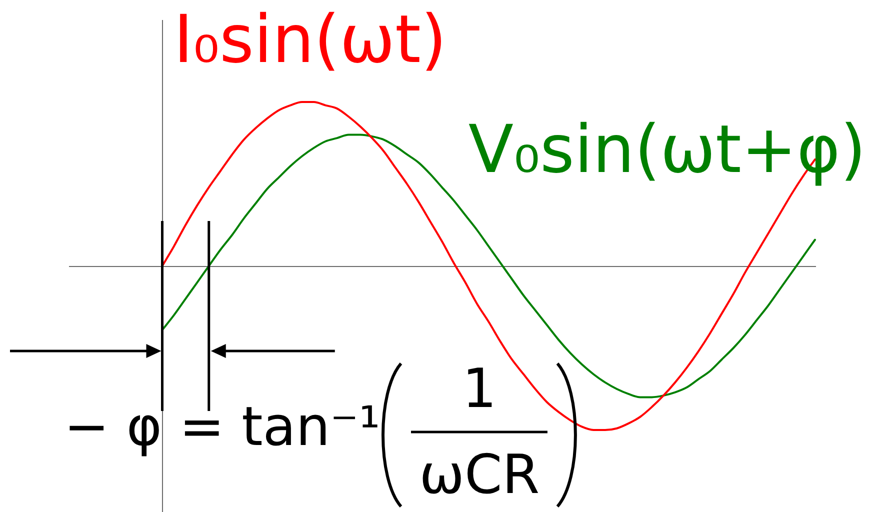  Describe the element at coordinates (310, 39) in the screenshot. I see `series-label: I₀sin(ωt)` at that location.